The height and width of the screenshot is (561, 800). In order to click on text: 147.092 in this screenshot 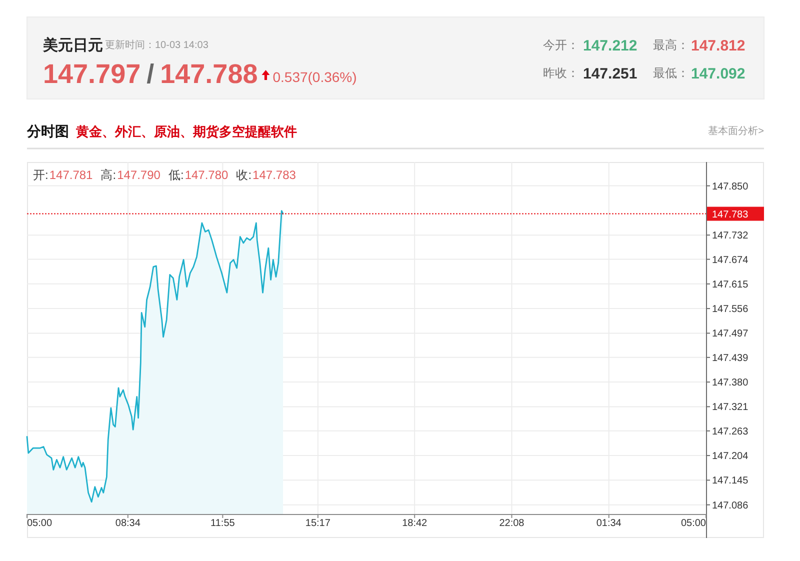, I will do `click(718, 74)`.